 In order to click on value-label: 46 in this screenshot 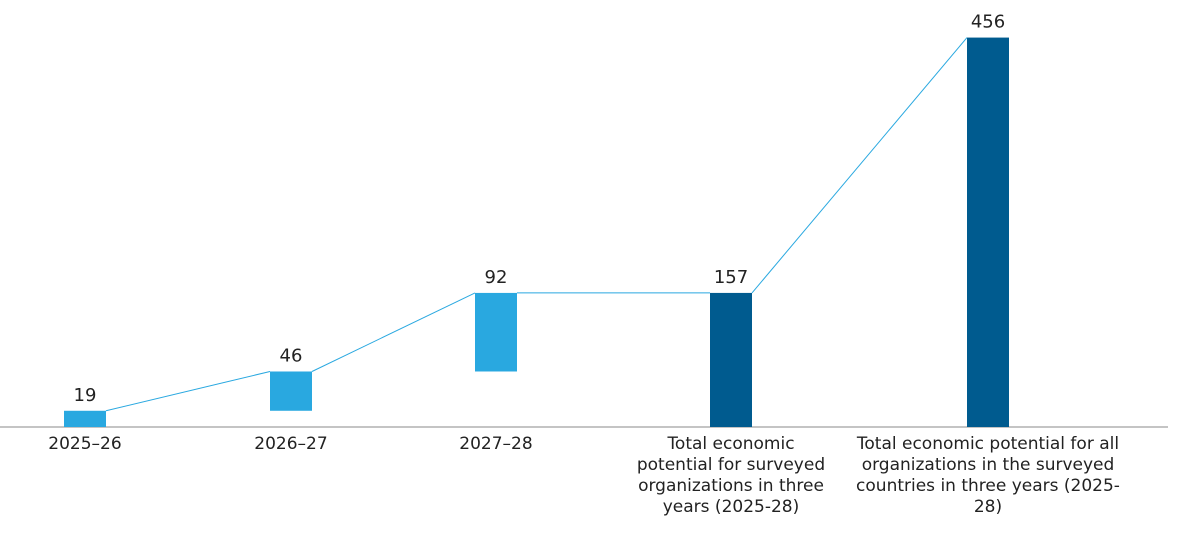, I will do `click(291, 355)`.